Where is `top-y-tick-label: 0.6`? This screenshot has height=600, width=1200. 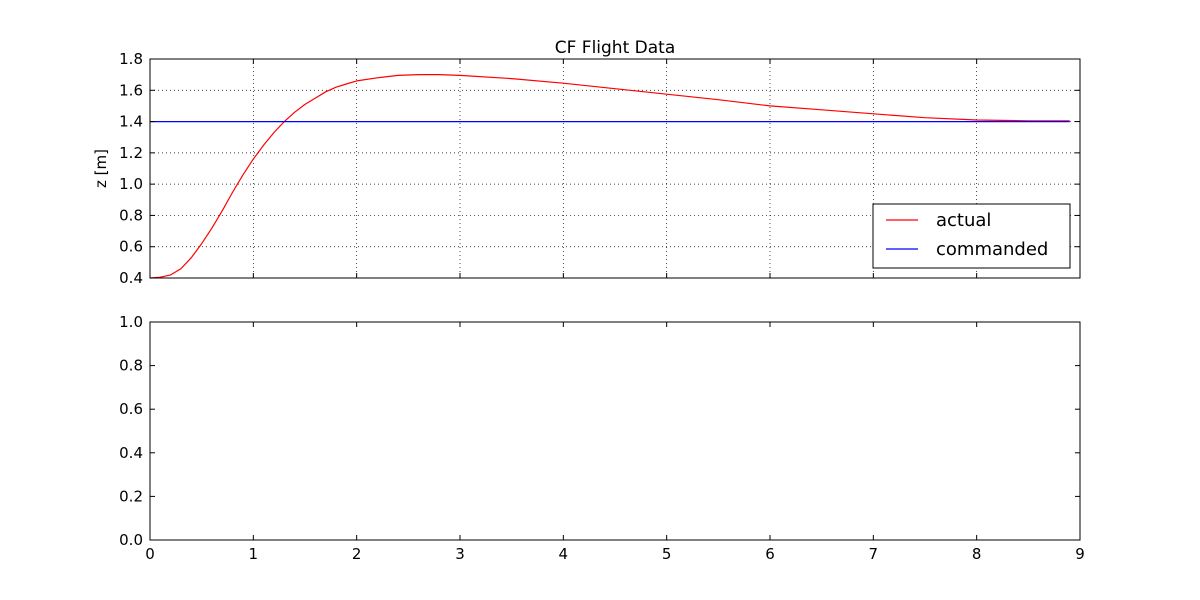
top-y-tick-label: 0.6 is located at coordinates (131, 247).